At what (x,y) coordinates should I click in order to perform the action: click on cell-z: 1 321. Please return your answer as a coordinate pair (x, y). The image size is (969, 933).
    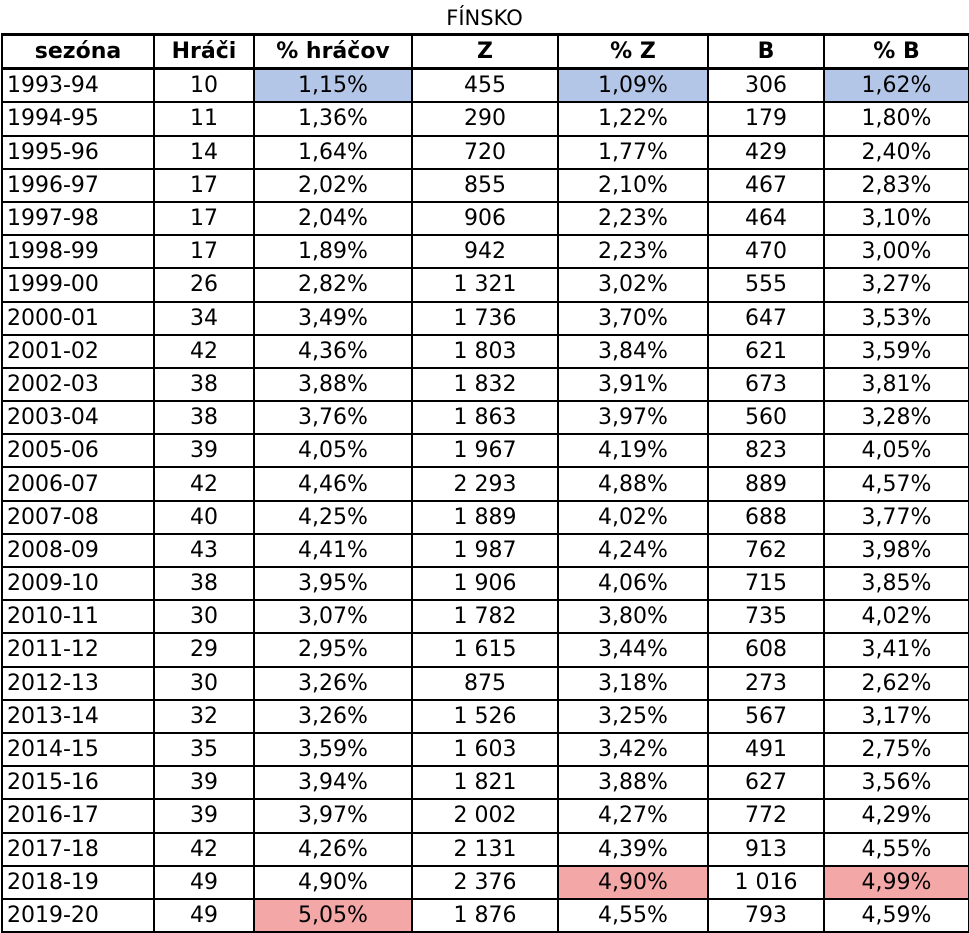
    Looking at the image, I should click on (485, 285).